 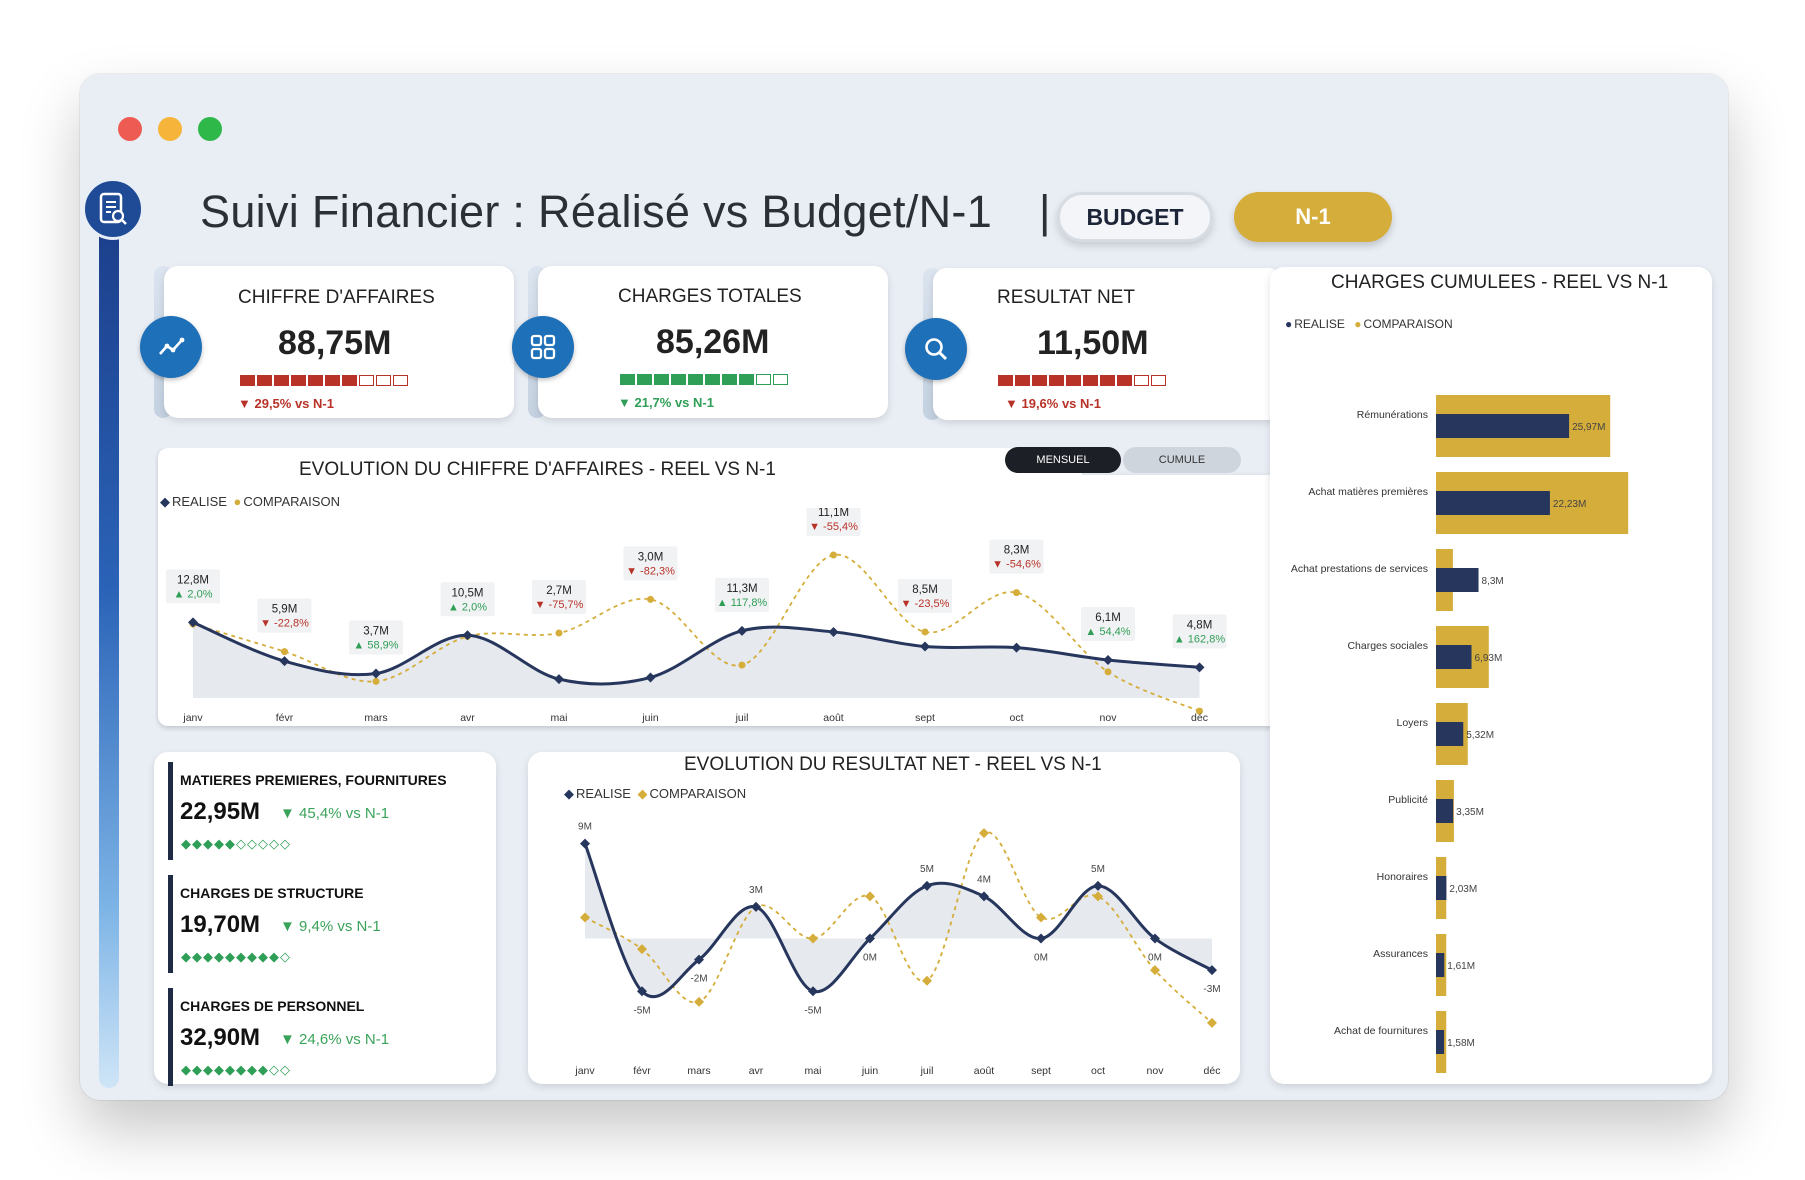 What do you see at coordinates (984, 879) in the screenshot?
I see `data-label: 4M` at bounding box center [984, 879].